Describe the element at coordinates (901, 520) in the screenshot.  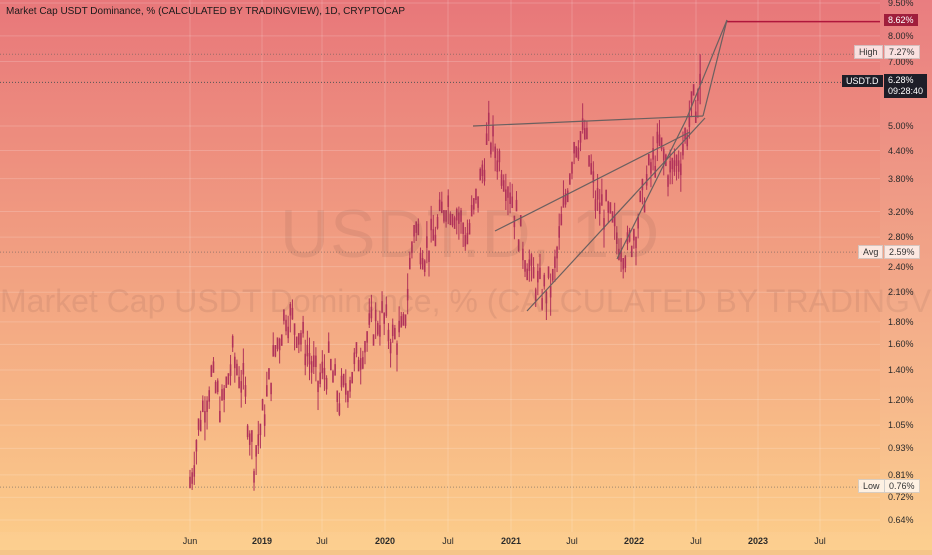
I see `y-tick-label: 0.64%` at that location.